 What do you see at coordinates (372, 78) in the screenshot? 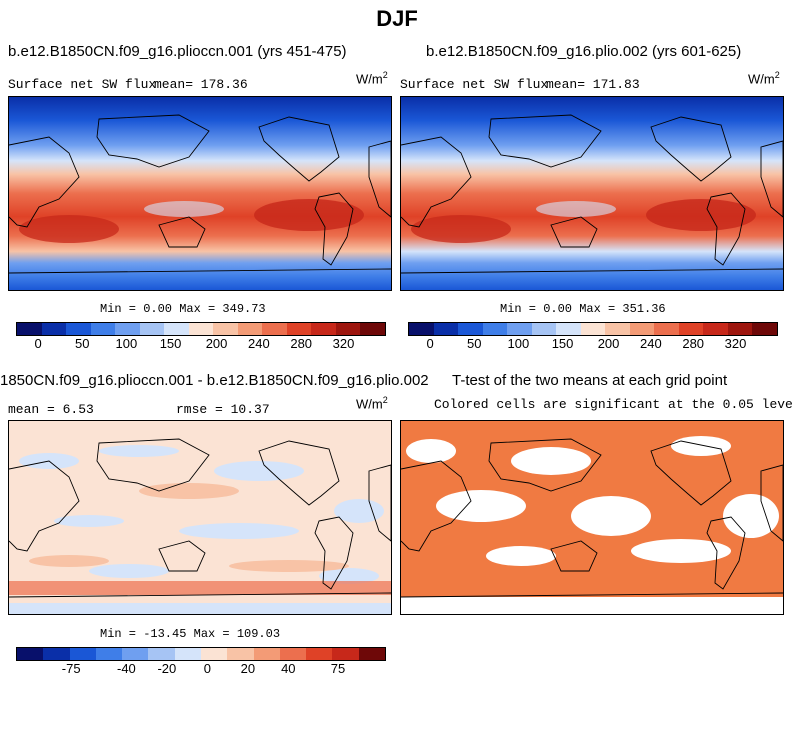
I see `panel1-units: W/m2` at bounding box center [372, 78].